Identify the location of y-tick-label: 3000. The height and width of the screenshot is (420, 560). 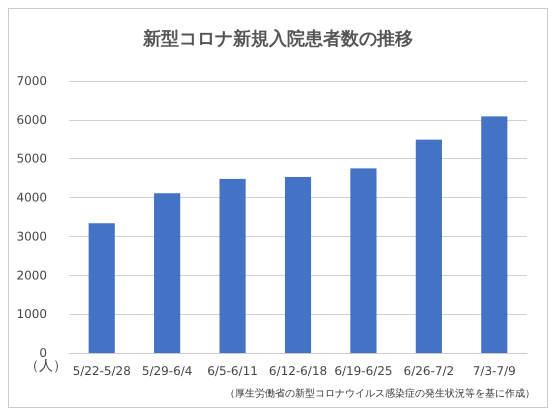
(31, 236).